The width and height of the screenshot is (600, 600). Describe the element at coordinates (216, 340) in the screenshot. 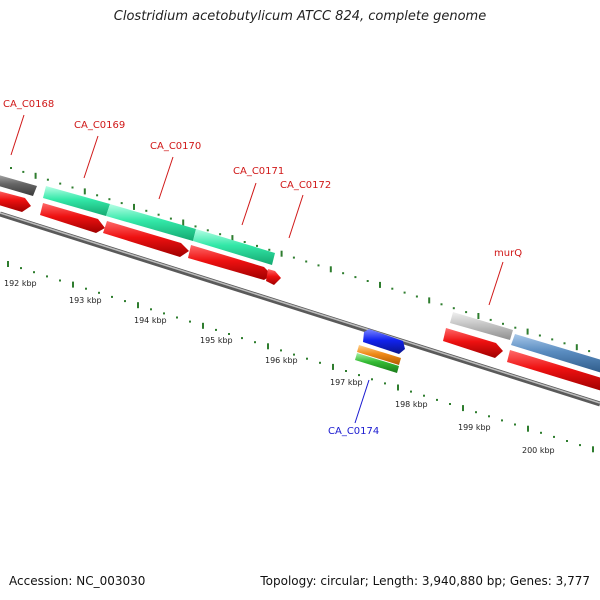

I see `kbp-label-195: 195 kbp` at that location.